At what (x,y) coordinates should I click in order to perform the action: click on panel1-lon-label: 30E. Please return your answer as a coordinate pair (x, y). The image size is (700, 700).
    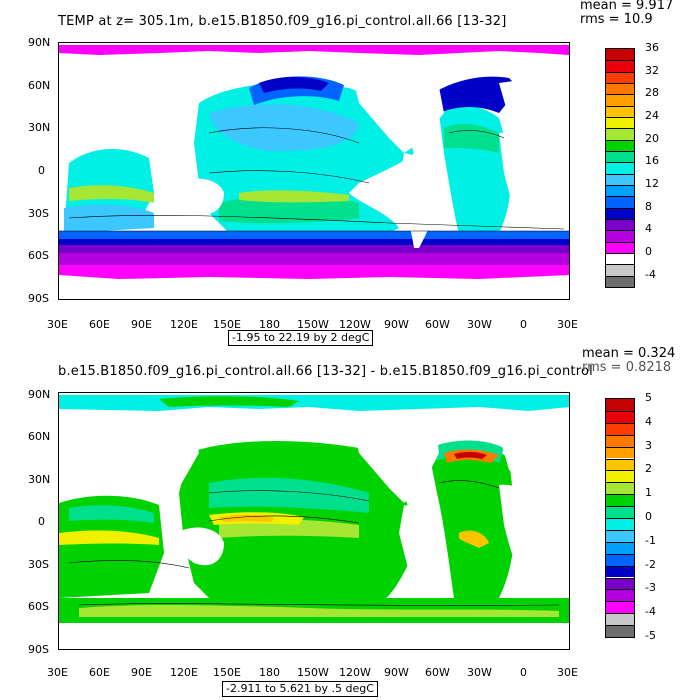
    Looking at the image, I should click on (57, 324).